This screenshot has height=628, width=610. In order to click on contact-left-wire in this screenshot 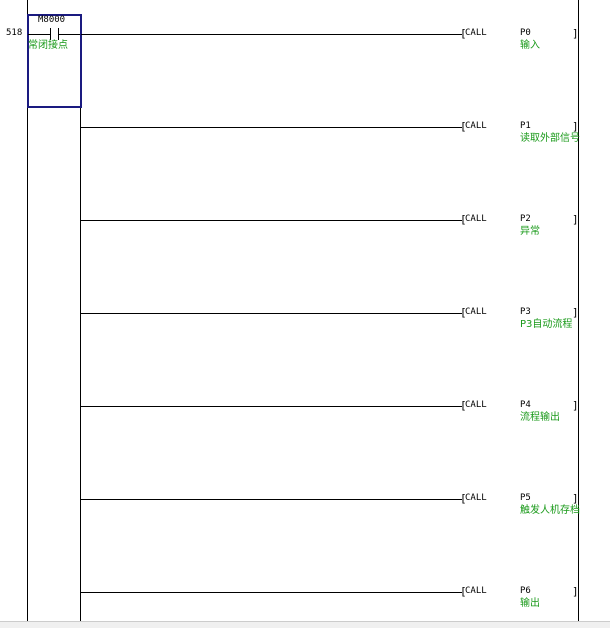, I will do `click(39, 34)`.